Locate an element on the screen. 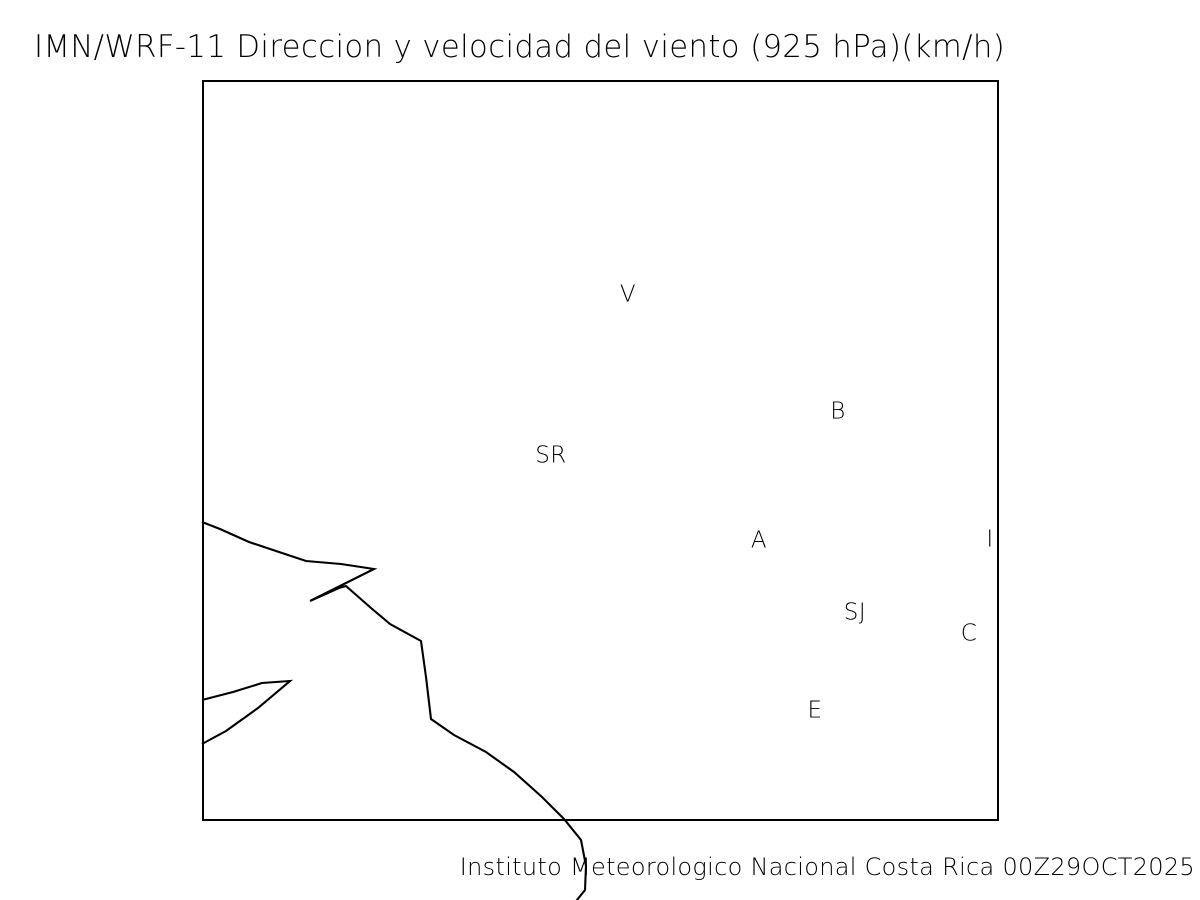 The height and width of the screenshot is (900, 1200). station-label-e: E is located at coordinates (815, 710).